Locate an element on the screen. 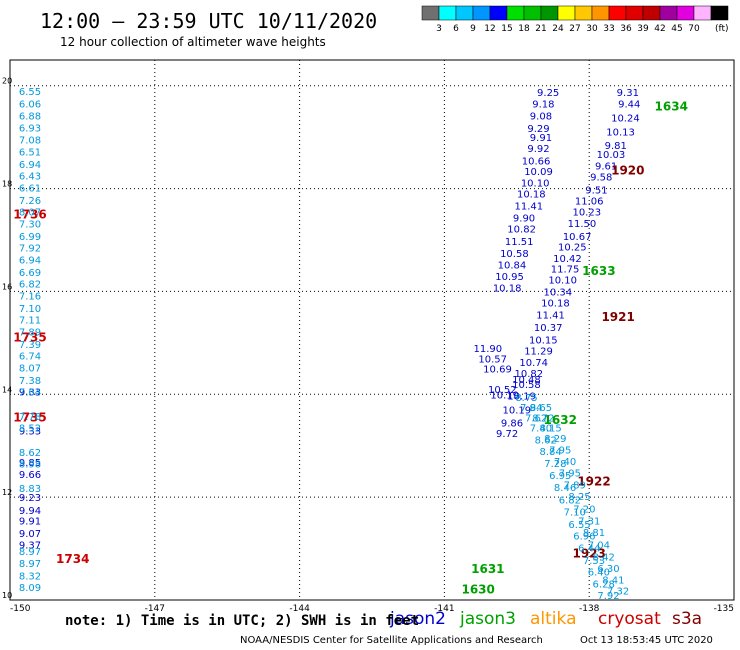  wave-height-label: 10.69 is located at coordinates (497, 370).